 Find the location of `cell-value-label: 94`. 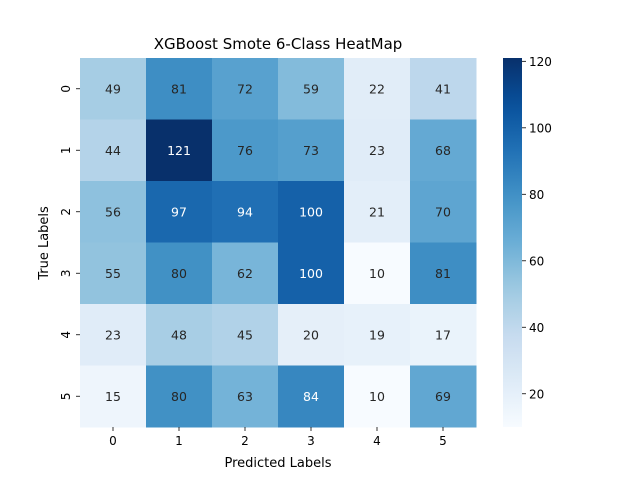

cell-value-label: 94 is located at coordinates (245, 211).